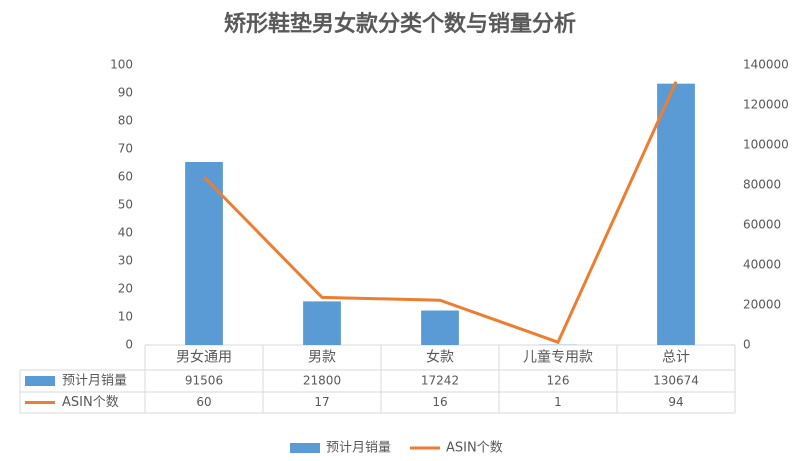 Image resolution: width=800 pixels, height=461 pixels. I want to click on y-tick-label: 90, so click(125, 93).